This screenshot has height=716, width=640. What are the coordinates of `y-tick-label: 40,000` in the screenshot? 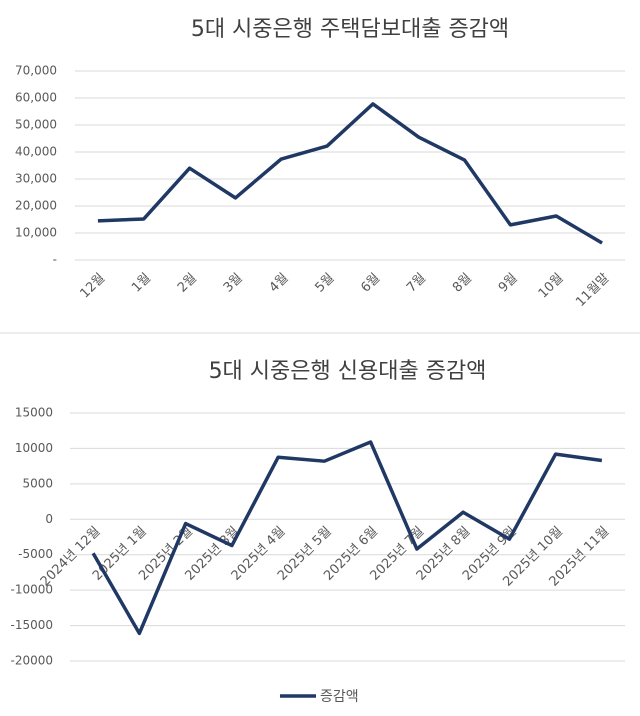 It's located at (36, 152).